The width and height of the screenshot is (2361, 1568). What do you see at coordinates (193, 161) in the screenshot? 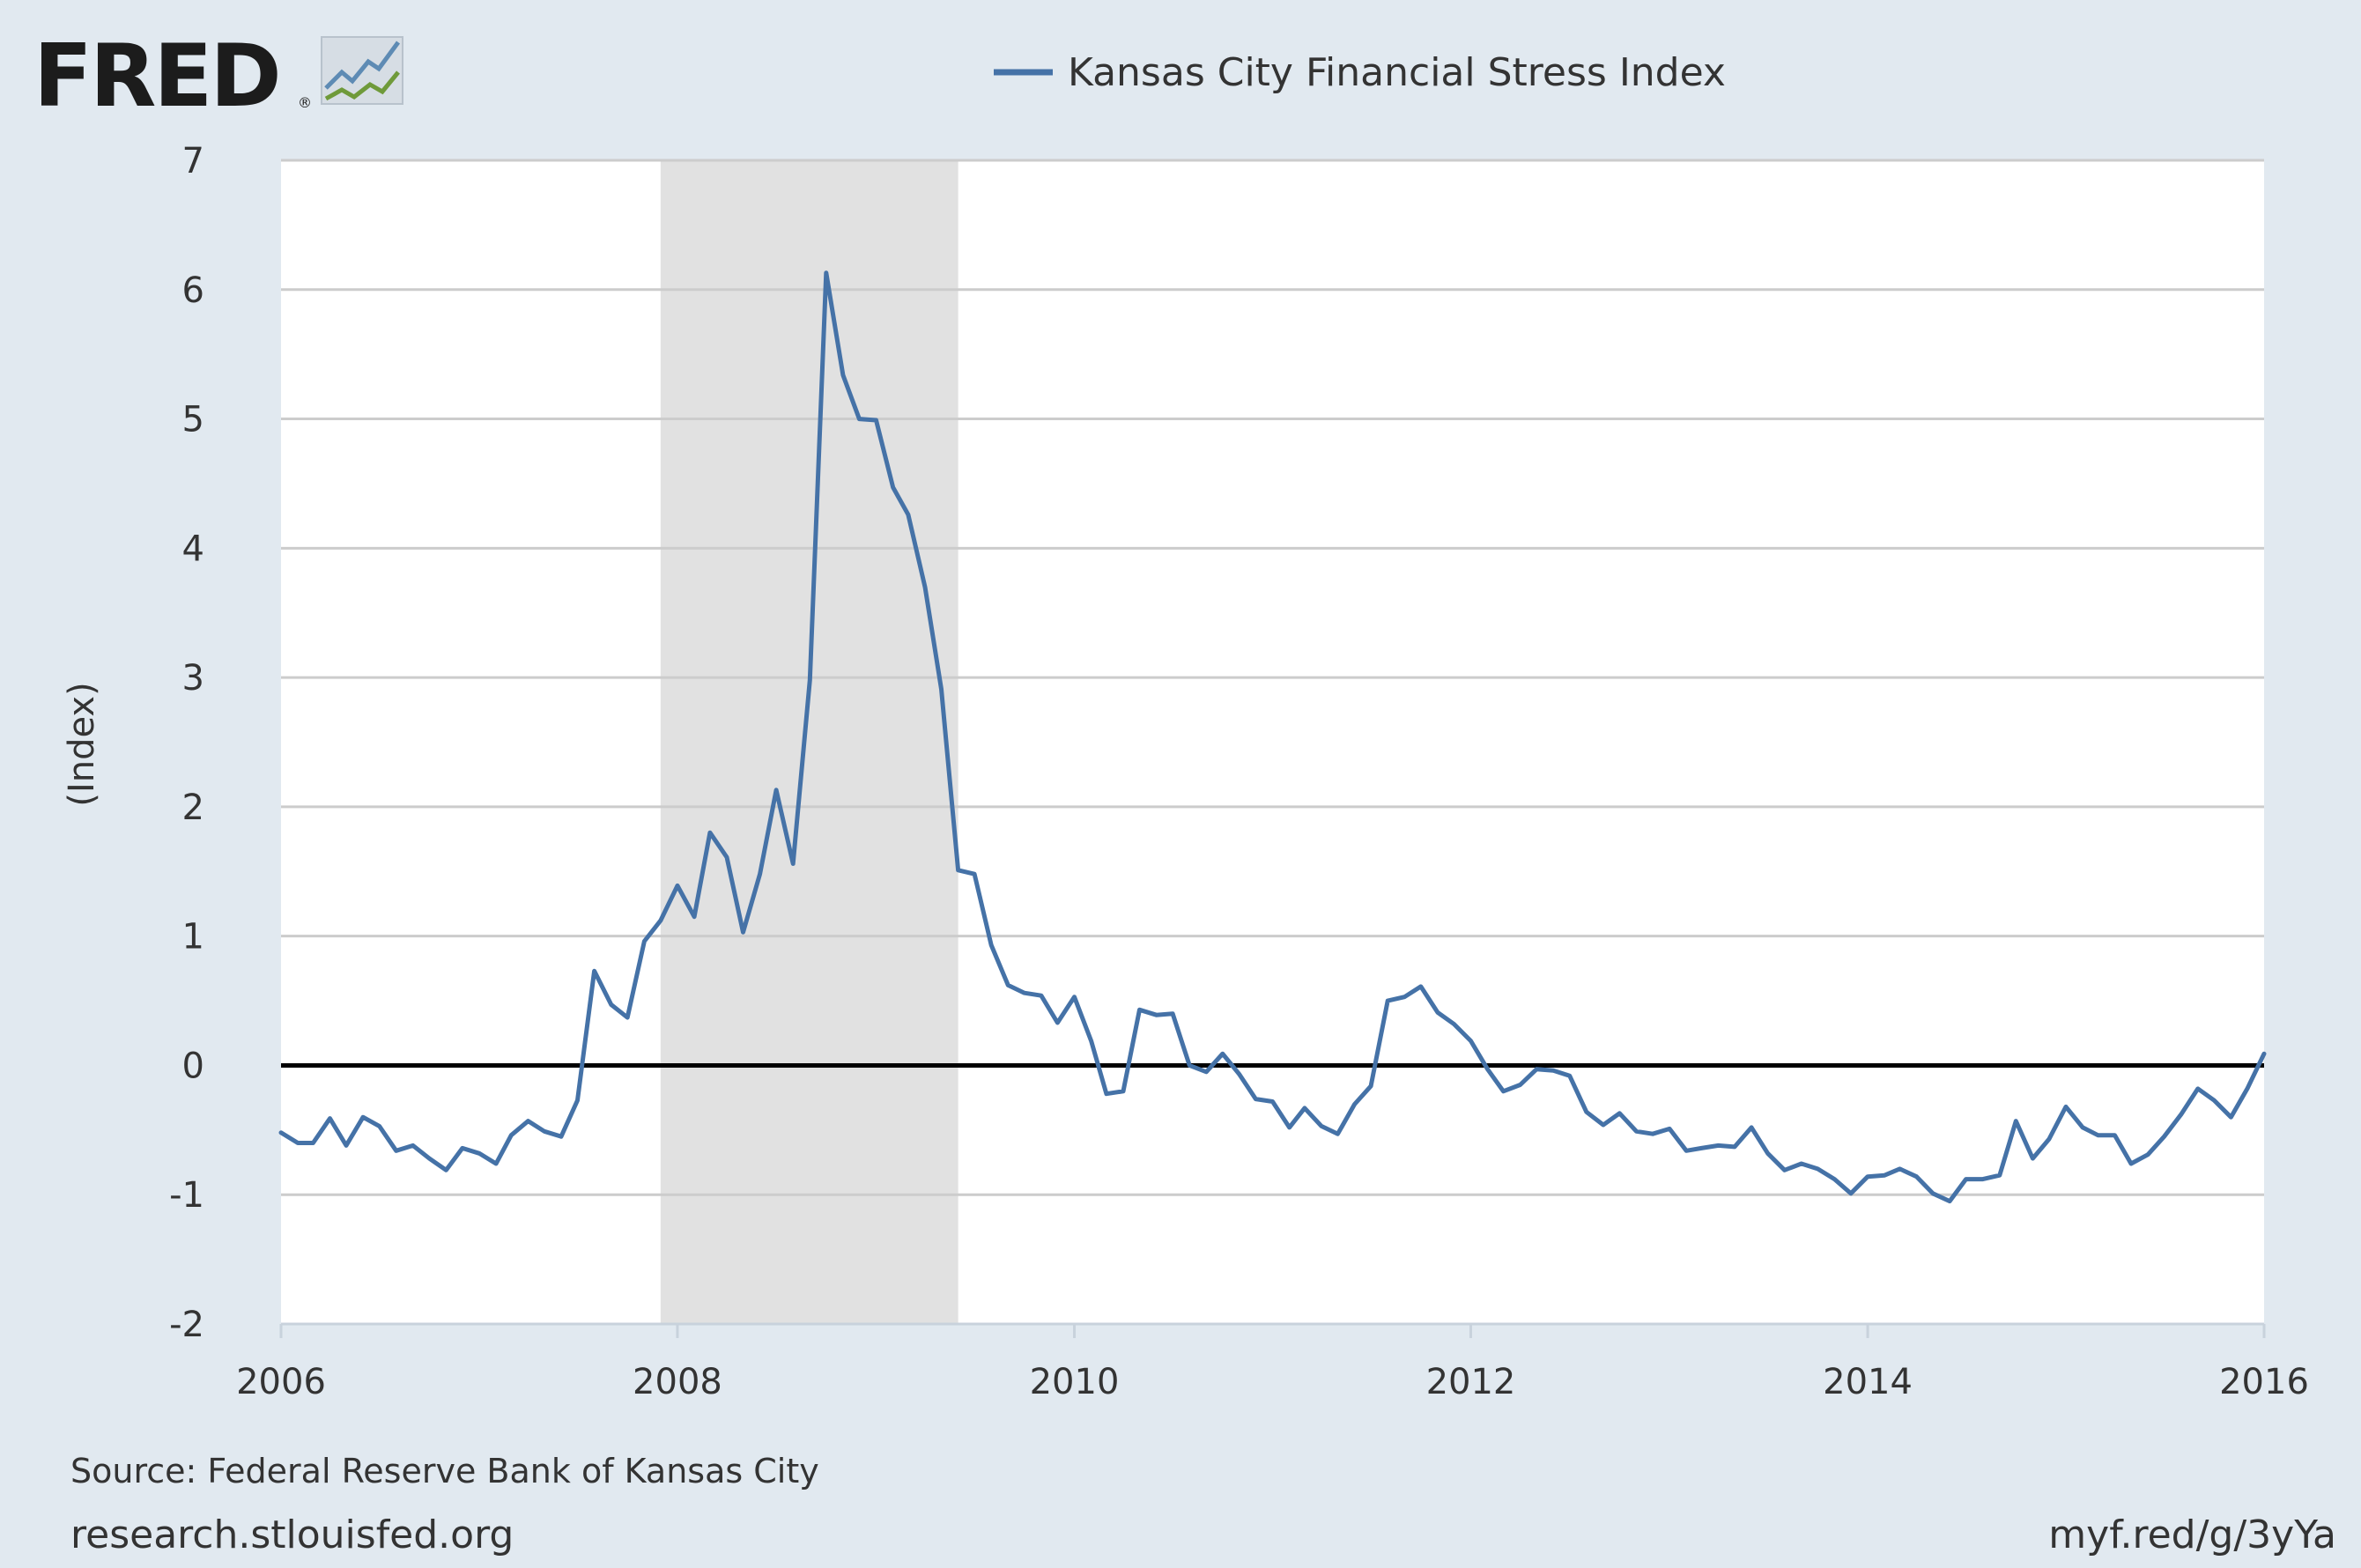
I see `y-tick-label: 7` at bounding box center [193, 161].